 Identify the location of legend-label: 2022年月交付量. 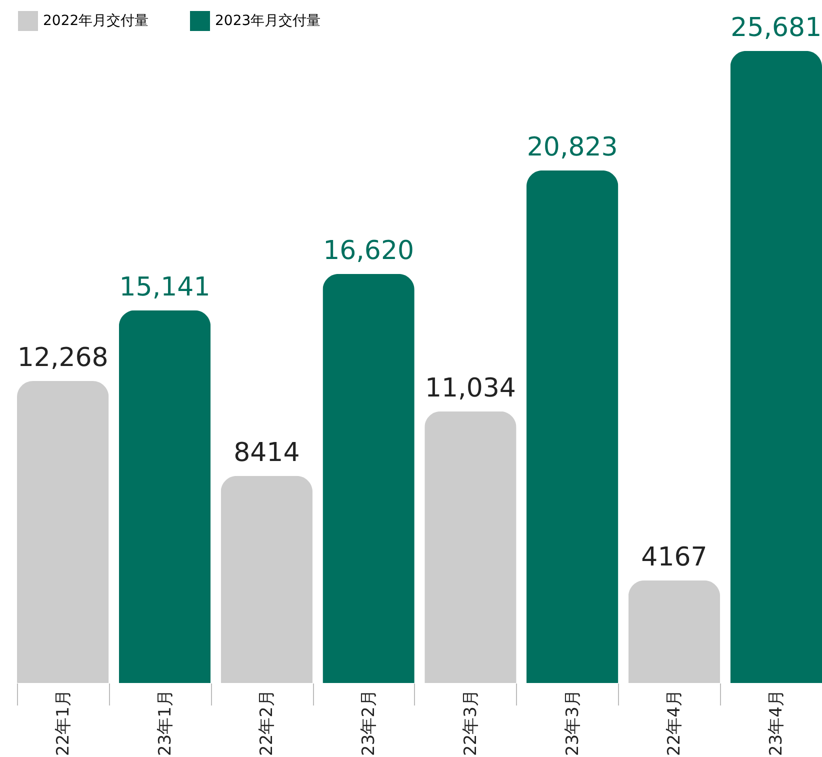
(96, 21).